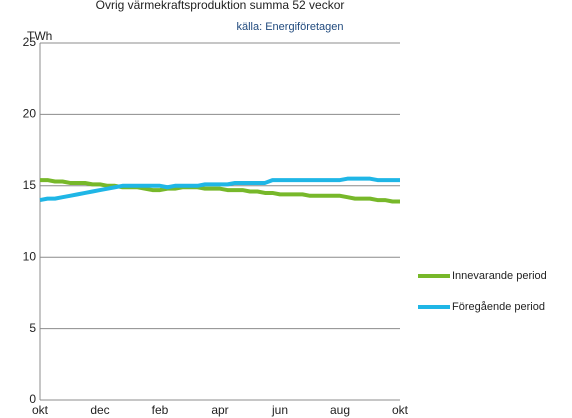  Describe the element at coordinates (160, 410) in the screenshot. I see `x-tick-label: feb` at that location.